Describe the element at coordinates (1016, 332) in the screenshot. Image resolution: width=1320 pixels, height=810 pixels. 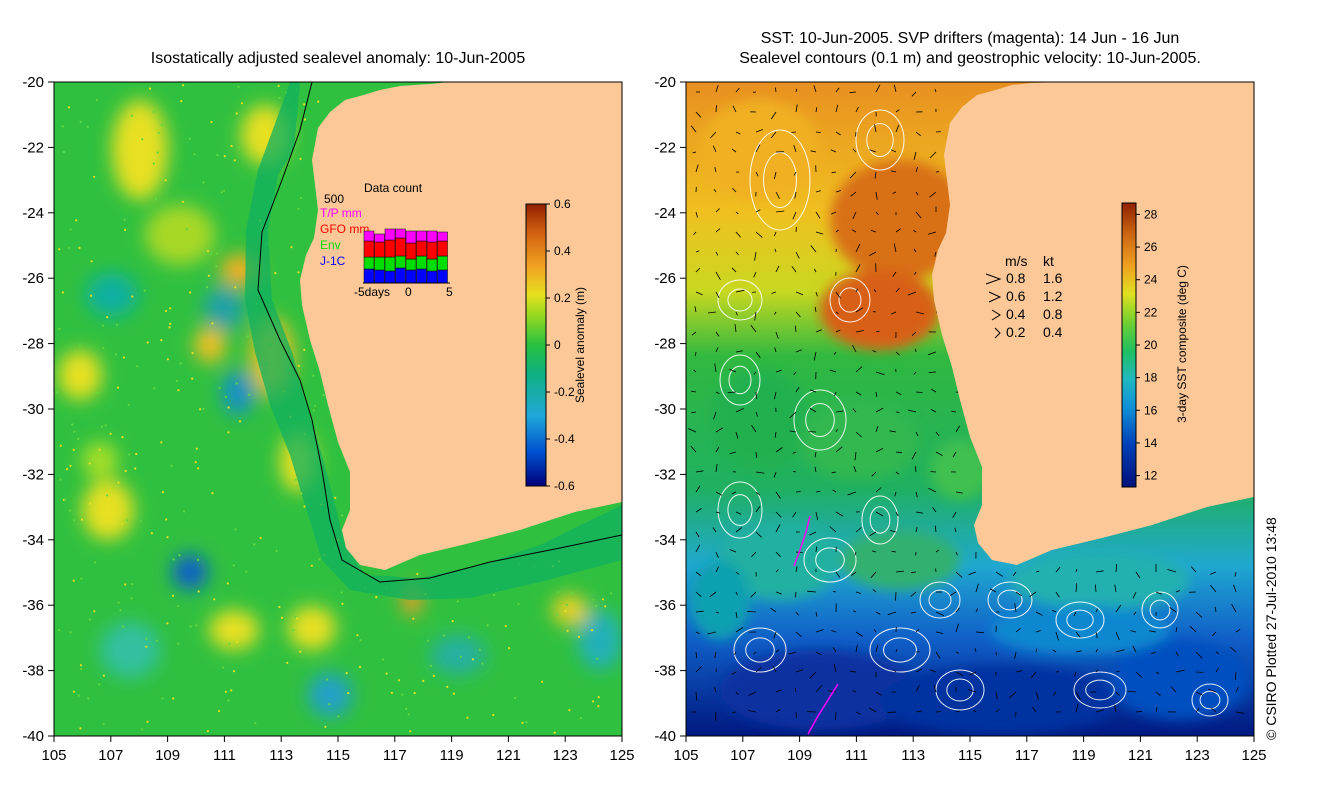
I see `vel-key-ms: 0.2` at that location.